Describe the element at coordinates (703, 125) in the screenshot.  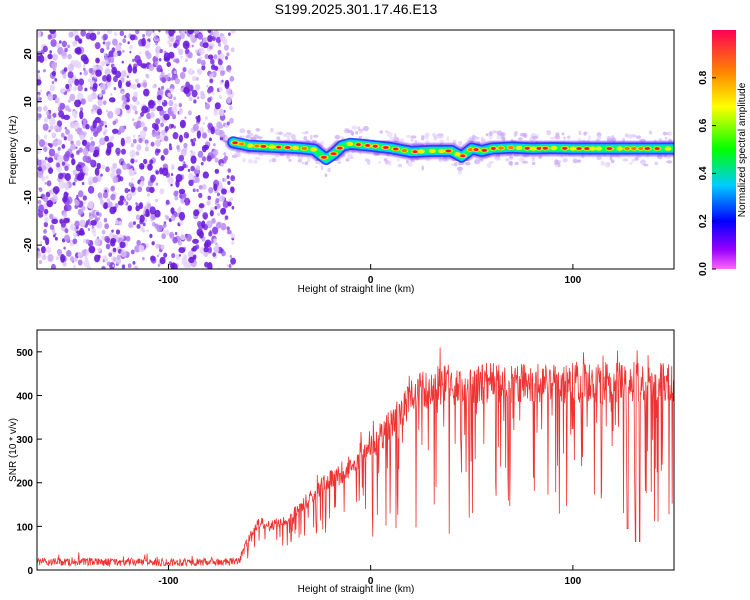
I see `colorbar-tick-label: 0.6` at that location.